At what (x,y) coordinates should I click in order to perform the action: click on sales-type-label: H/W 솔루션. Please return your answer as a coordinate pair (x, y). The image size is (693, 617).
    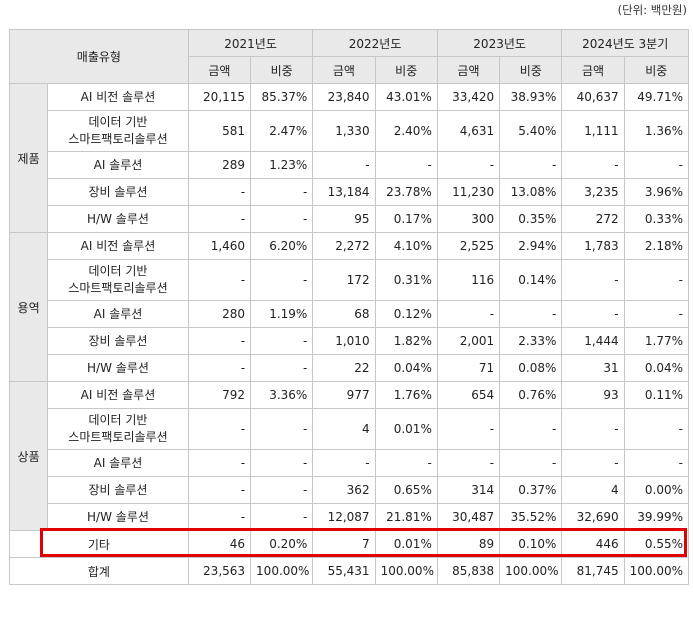
    Looking at the image, I should click on (118, 516).